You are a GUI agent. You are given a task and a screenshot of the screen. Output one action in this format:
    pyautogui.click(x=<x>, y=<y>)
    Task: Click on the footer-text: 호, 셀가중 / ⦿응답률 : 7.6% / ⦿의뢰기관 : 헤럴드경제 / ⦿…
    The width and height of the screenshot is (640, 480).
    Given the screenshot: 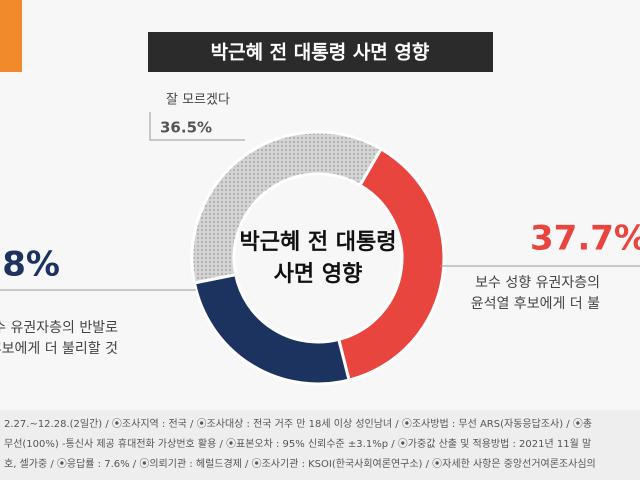 What is the action you would take?
    pyautogui.click(x=300, y=463)
    